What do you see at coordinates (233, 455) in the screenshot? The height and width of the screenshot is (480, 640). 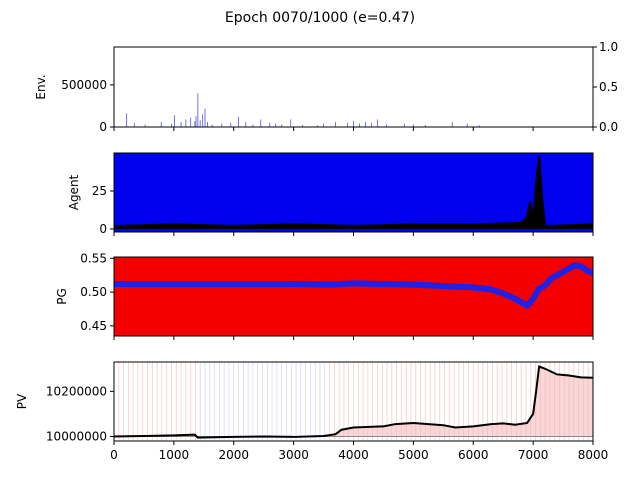 I see `xtick-label: 2000` at bounding box center [233, 455].